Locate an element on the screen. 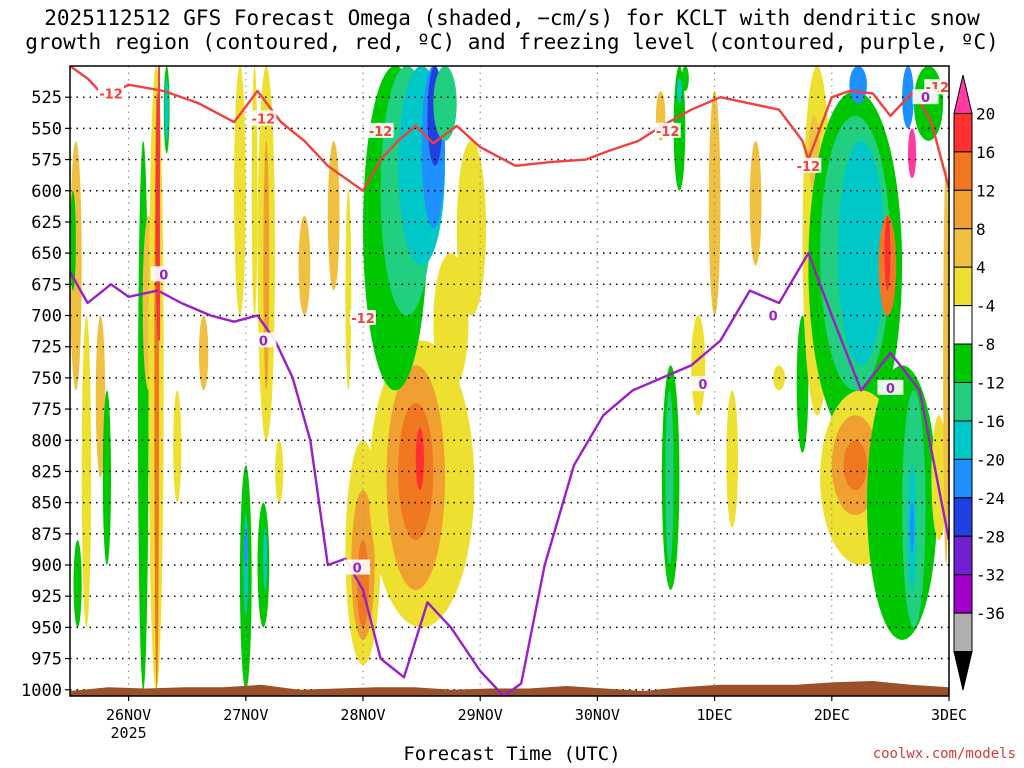  y-tick-label-875: 875 is located at coordinates (46, 535).